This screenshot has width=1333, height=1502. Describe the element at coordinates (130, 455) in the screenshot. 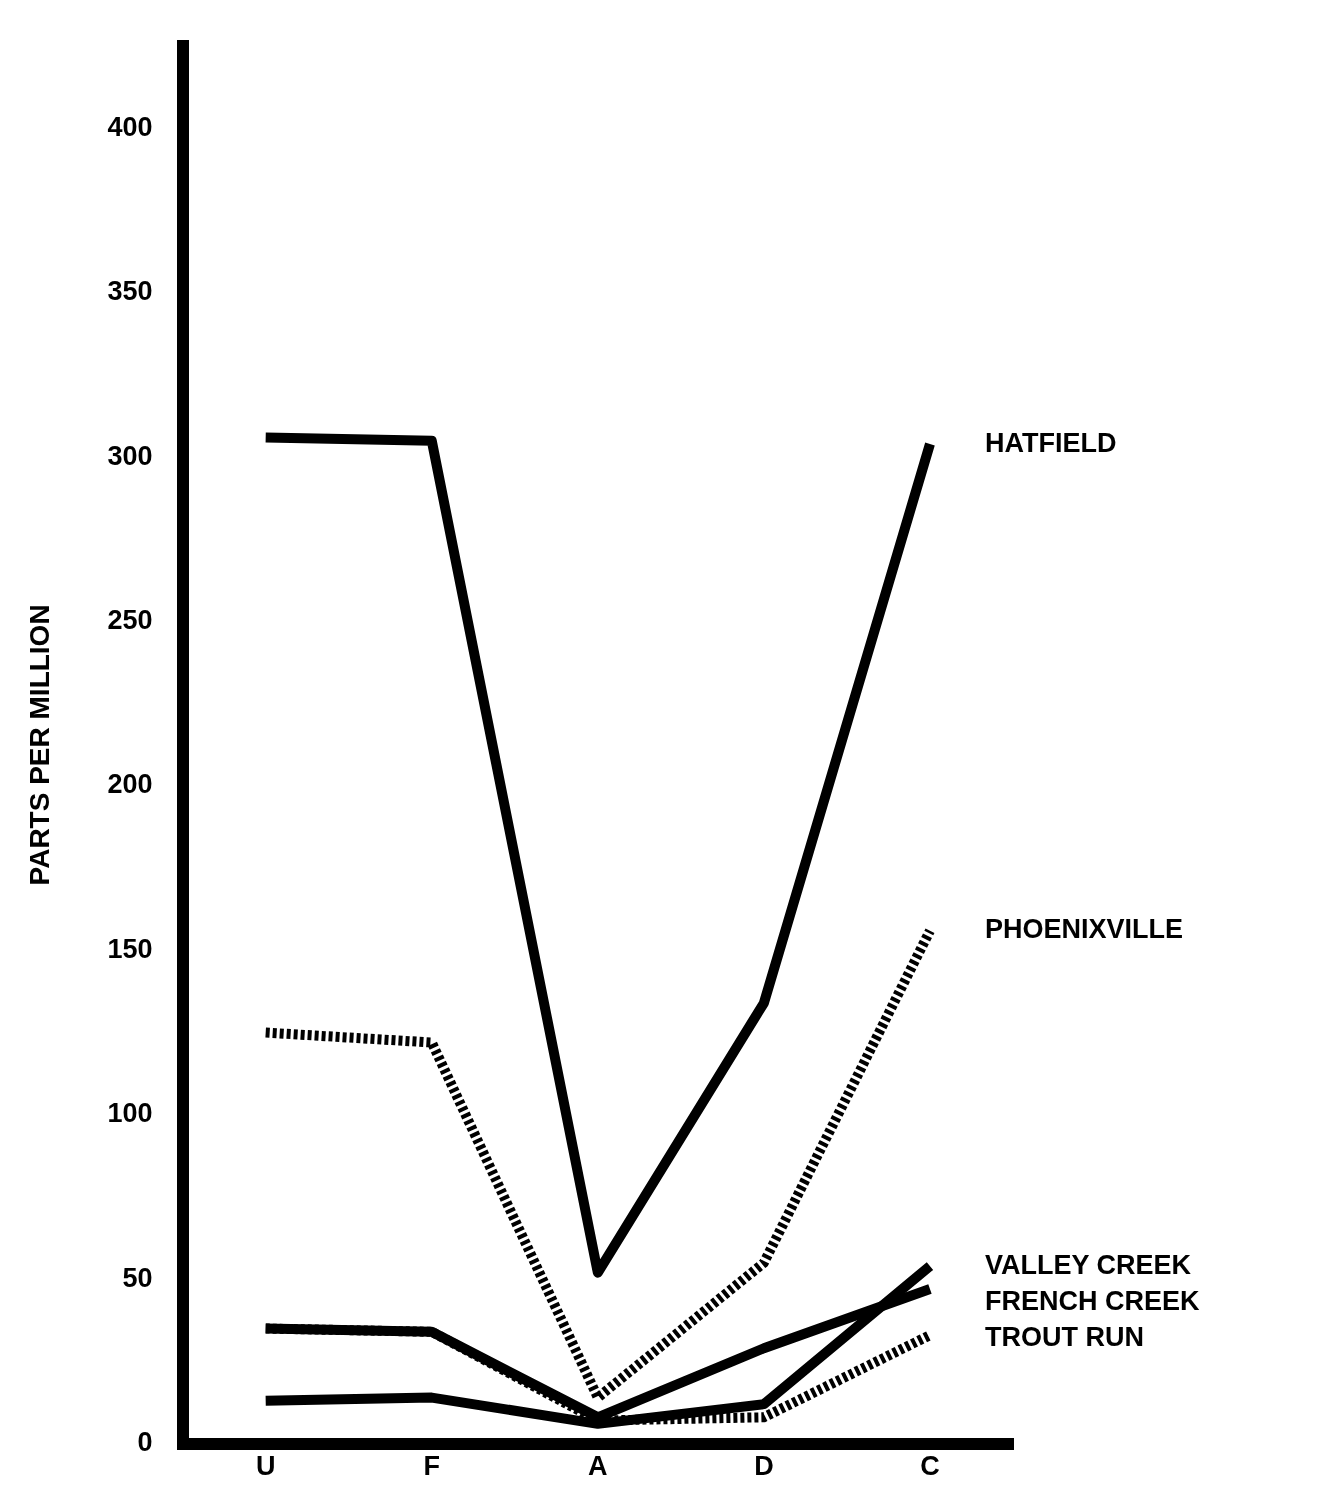

I see `y-tick-label: 300` at that location.